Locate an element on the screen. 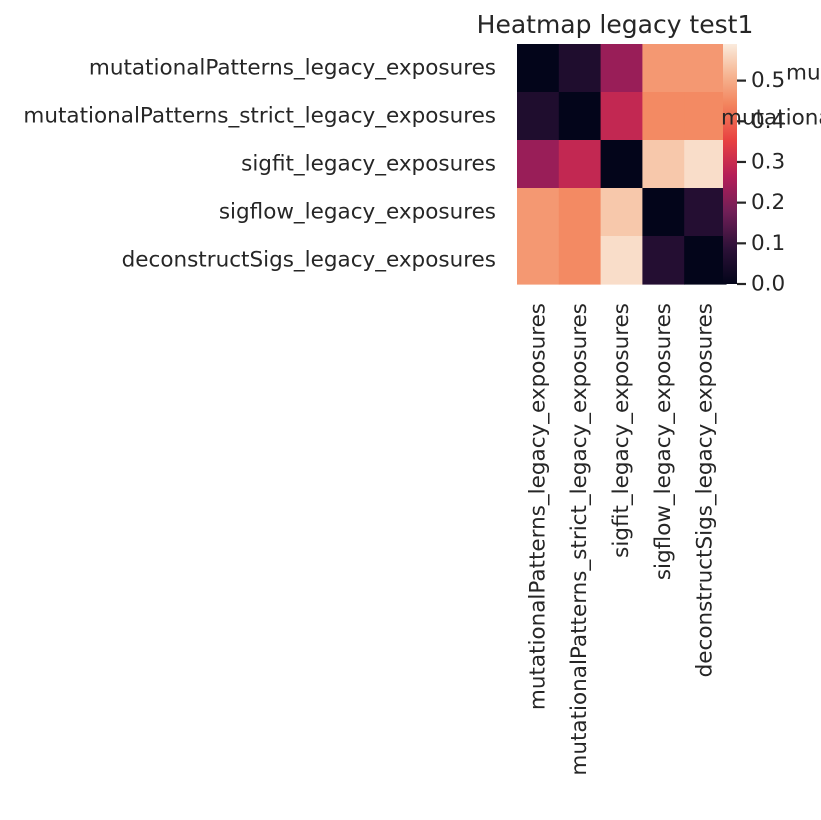 The width and height of the screenshot is (821, 820). column-tick-label: mutationalPatterns_legacy_exposures is located at coordinates (537, 506).